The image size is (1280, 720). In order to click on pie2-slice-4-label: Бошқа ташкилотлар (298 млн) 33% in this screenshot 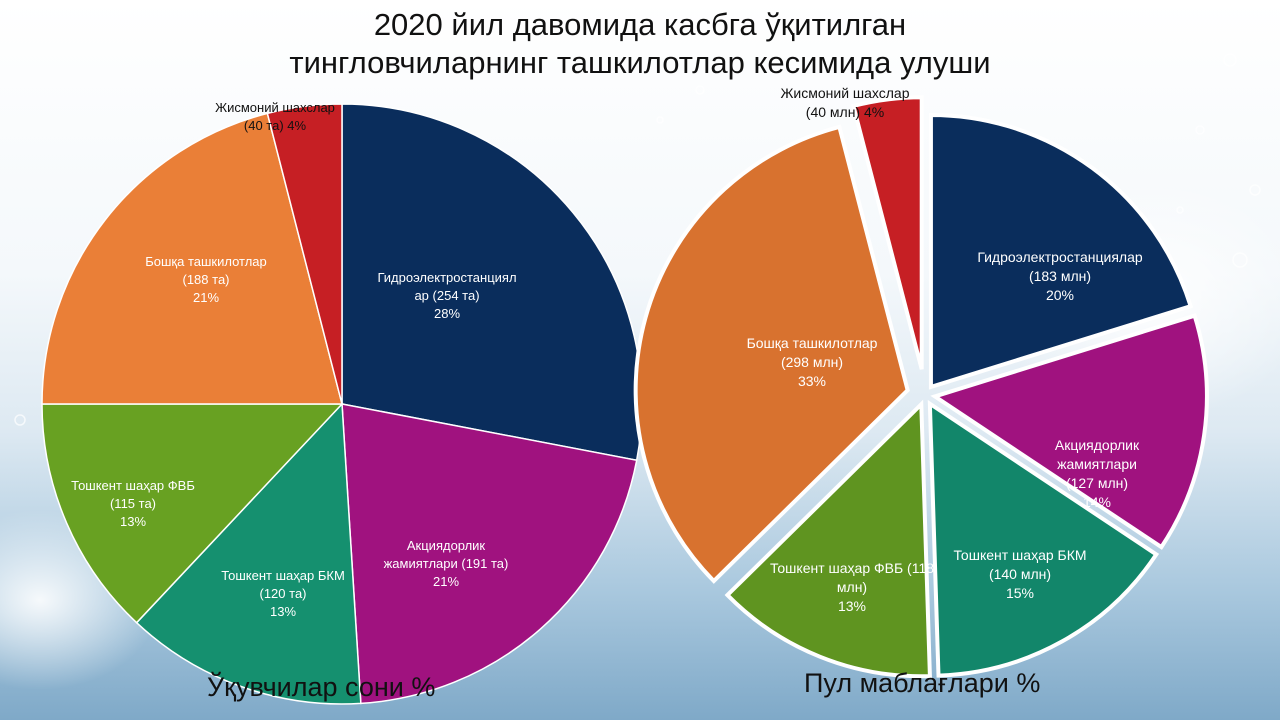, I will do `click(812, 362)`.